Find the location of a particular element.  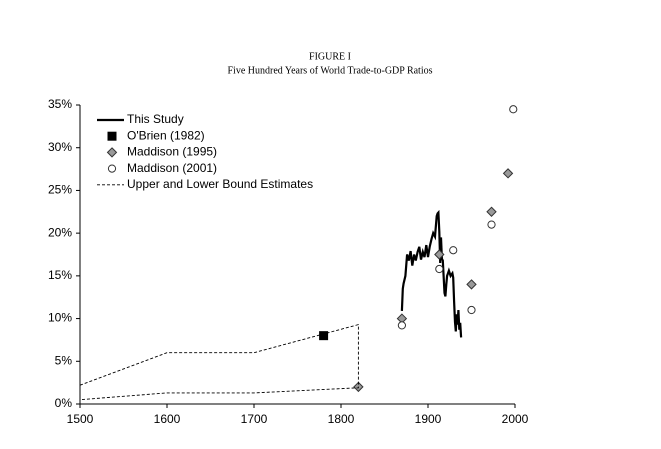

x-tick-label: 1600 is located at coordinates (167, 419).